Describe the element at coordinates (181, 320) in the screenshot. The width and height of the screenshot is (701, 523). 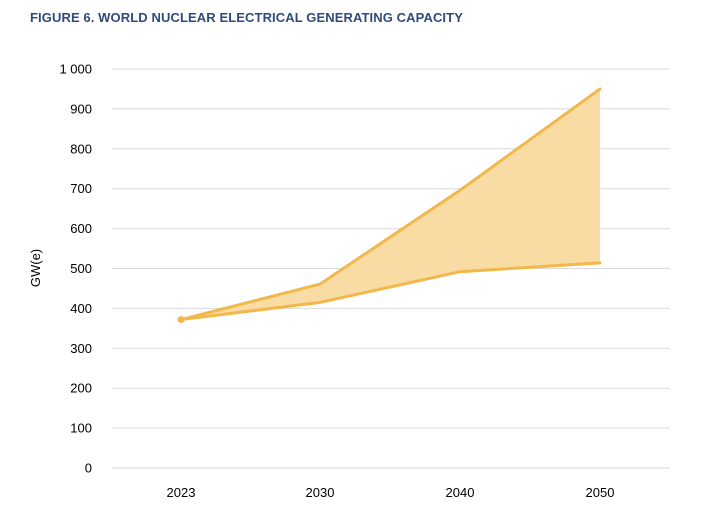
I see `start-point-marker` at that location.